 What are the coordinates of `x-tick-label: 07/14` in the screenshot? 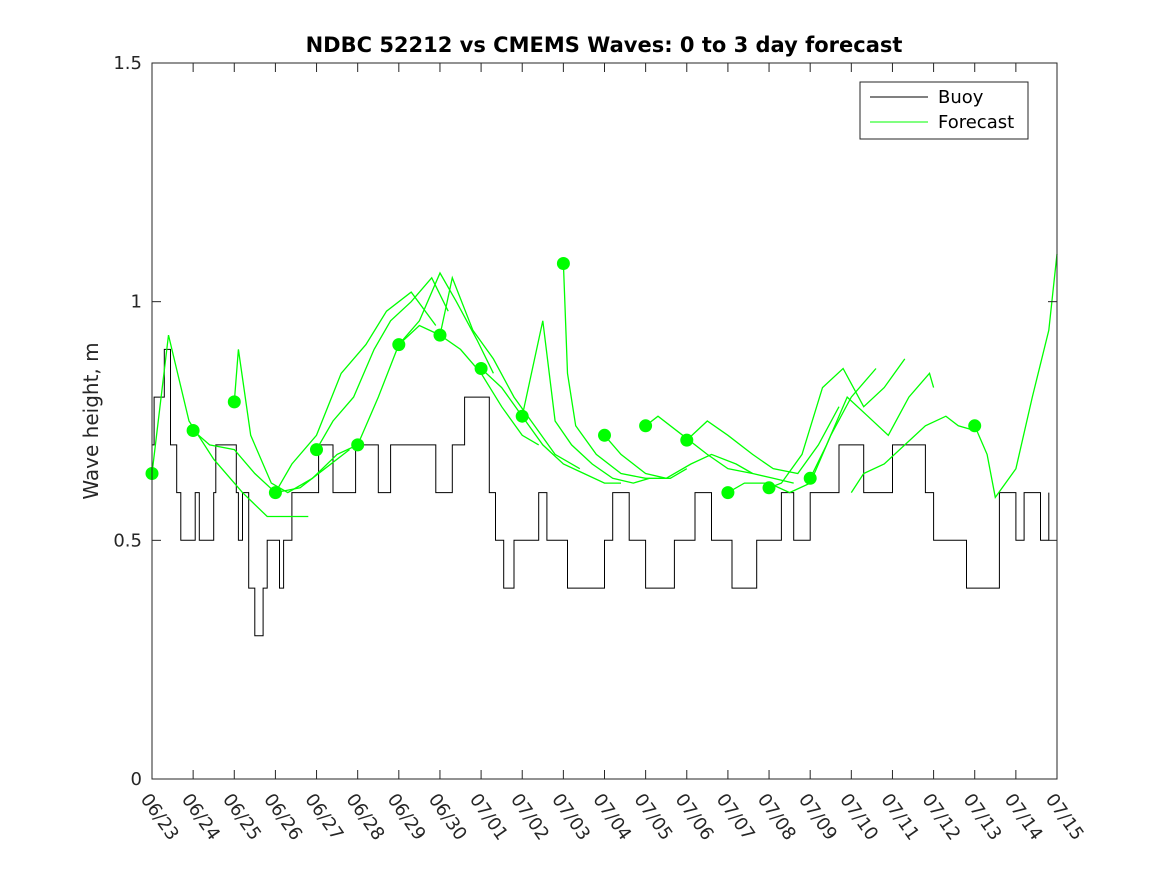 It's located at (1023, 817).